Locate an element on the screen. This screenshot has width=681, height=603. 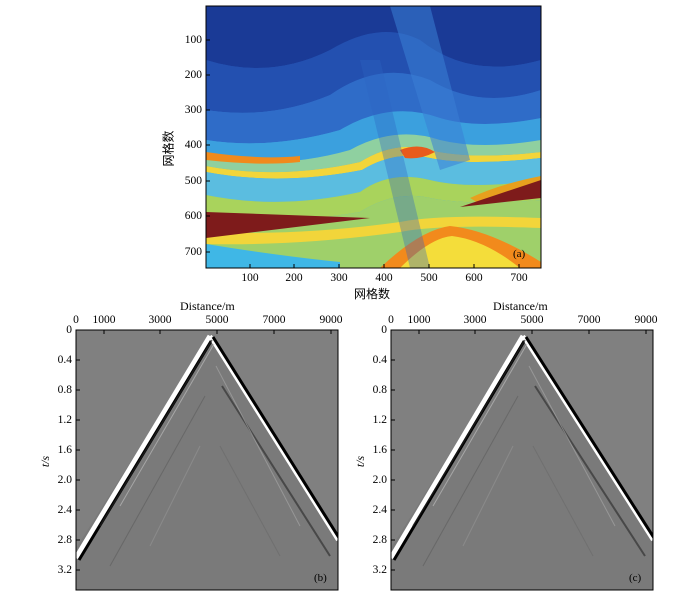
c-ytick: 2.0 is located at coordinates (379, 480).